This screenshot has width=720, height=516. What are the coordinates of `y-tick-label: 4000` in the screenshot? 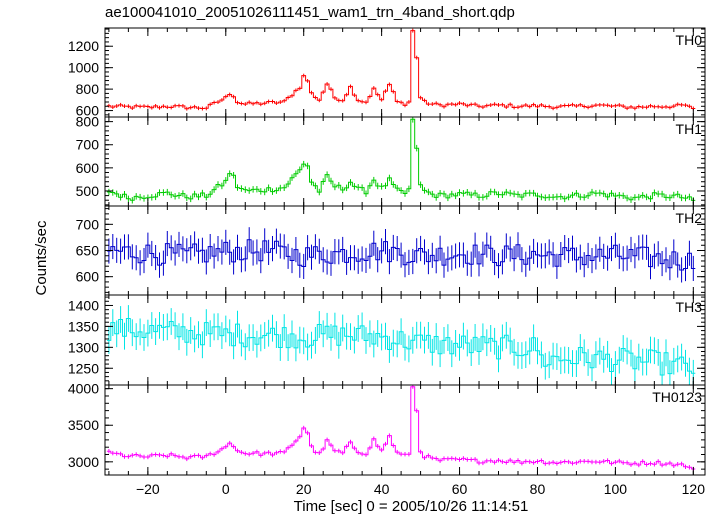 It's located at (83, 389).